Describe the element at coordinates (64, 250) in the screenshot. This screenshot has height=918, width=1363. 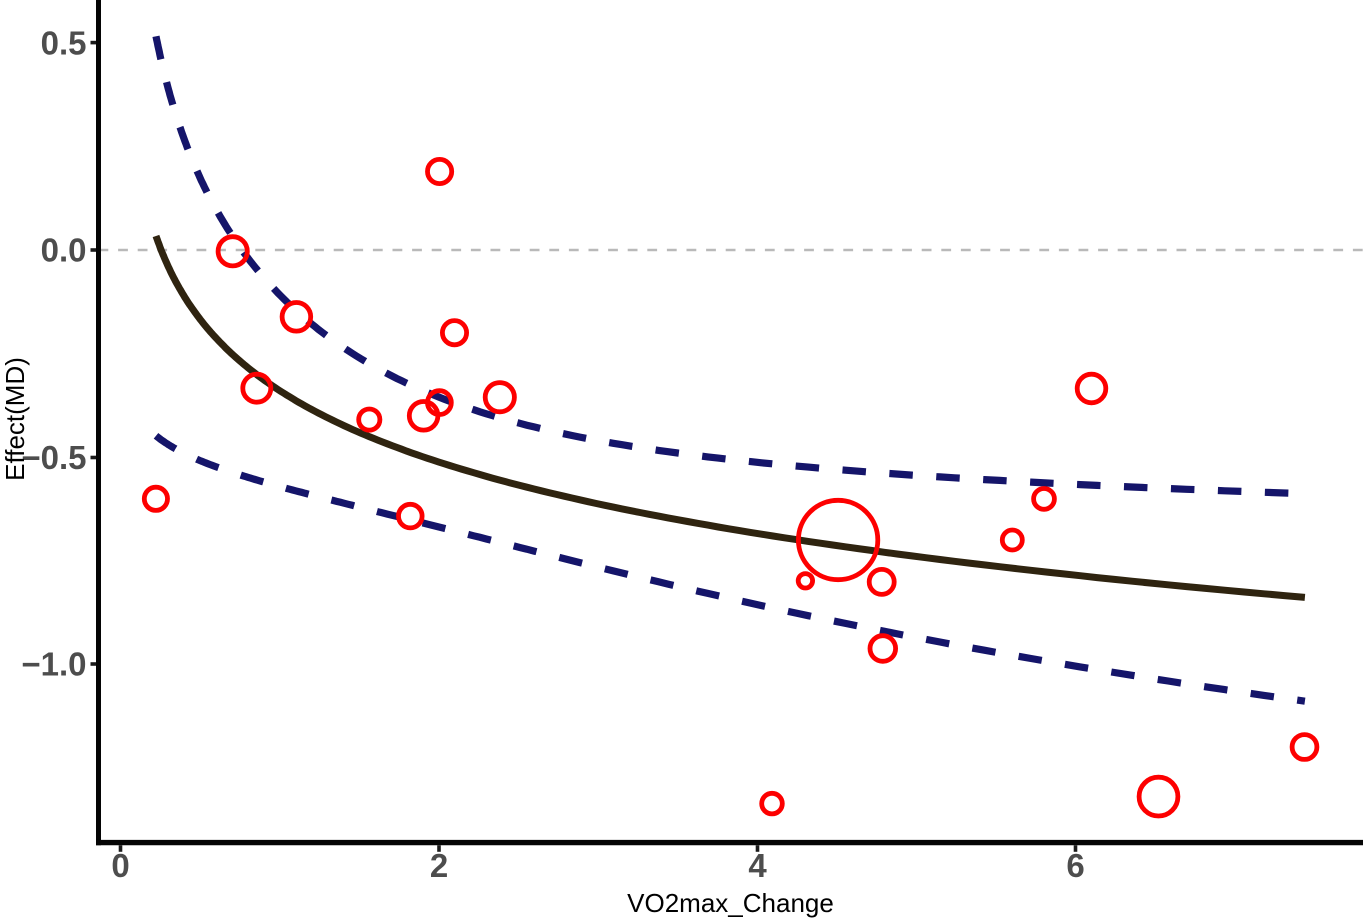
I see `svg-text: 0.0` at that location.